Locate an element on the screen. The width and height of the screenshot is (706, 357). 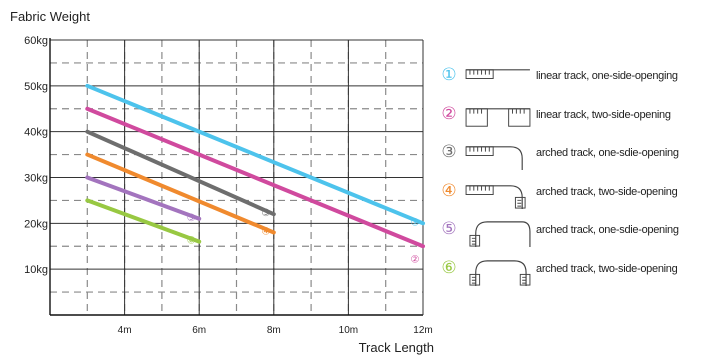
x-tick-label: 10m is located at coordinates (348, 330).